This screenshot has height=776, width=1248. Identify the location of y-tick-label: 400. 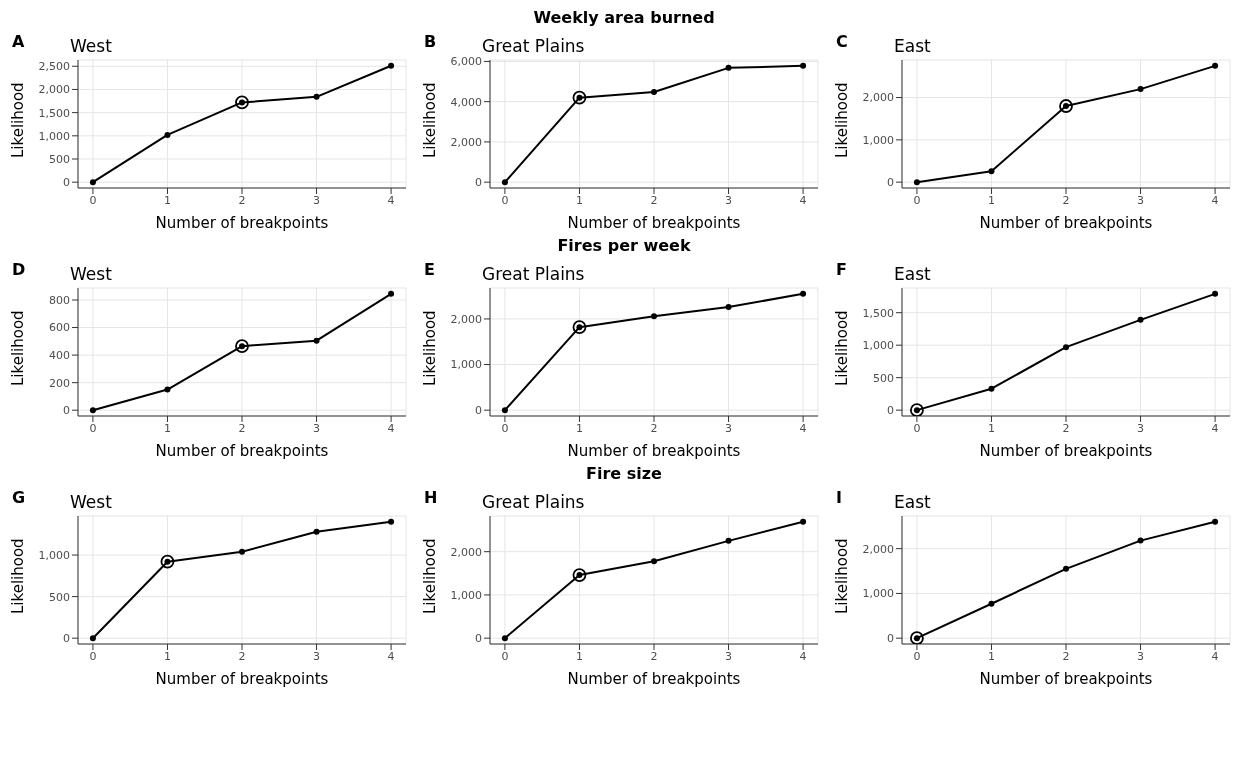
(59, 356).